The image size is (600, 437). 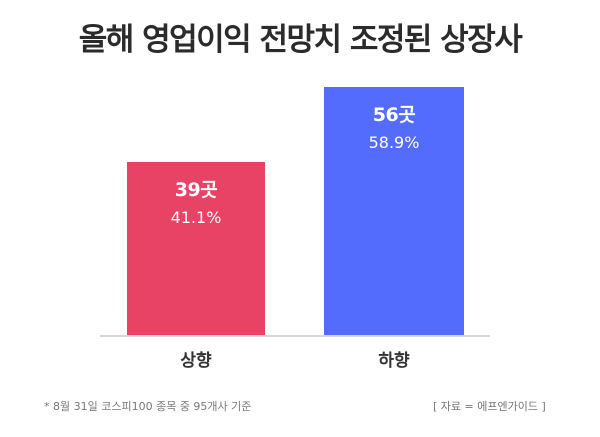 What do you see at coordinates (394, 211) in the screenshot?
I see `bar-downward: 56곳 58.9%` at bounding box center [394, 211].